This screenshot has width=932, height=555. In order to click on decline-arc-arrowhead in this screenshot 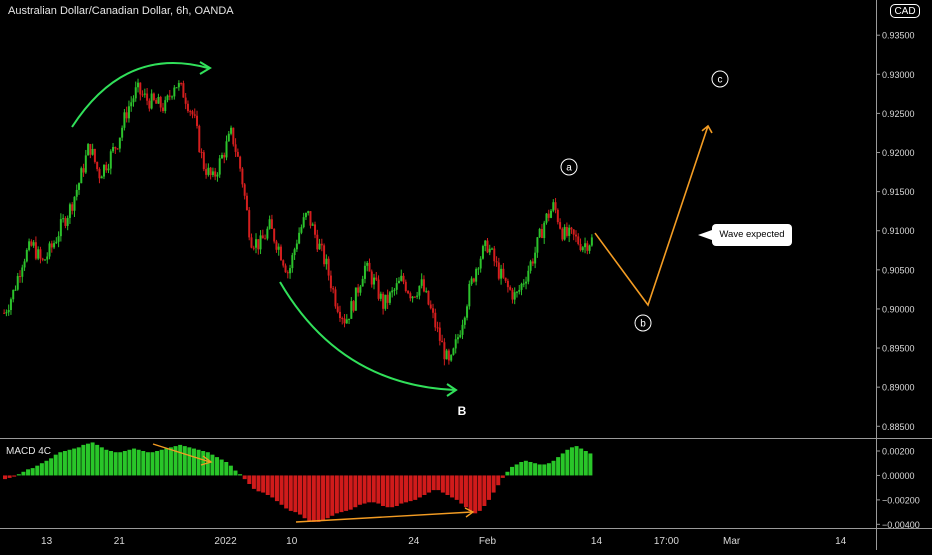, I will do `click(452, 390)`.